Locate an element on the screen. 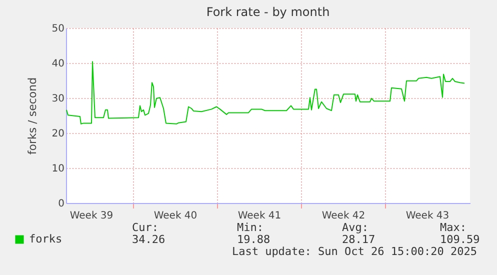 Image resolution: width=497 pixels, height=275 pixels. y-tick-label: 20 is located at coordinates (58, 134).